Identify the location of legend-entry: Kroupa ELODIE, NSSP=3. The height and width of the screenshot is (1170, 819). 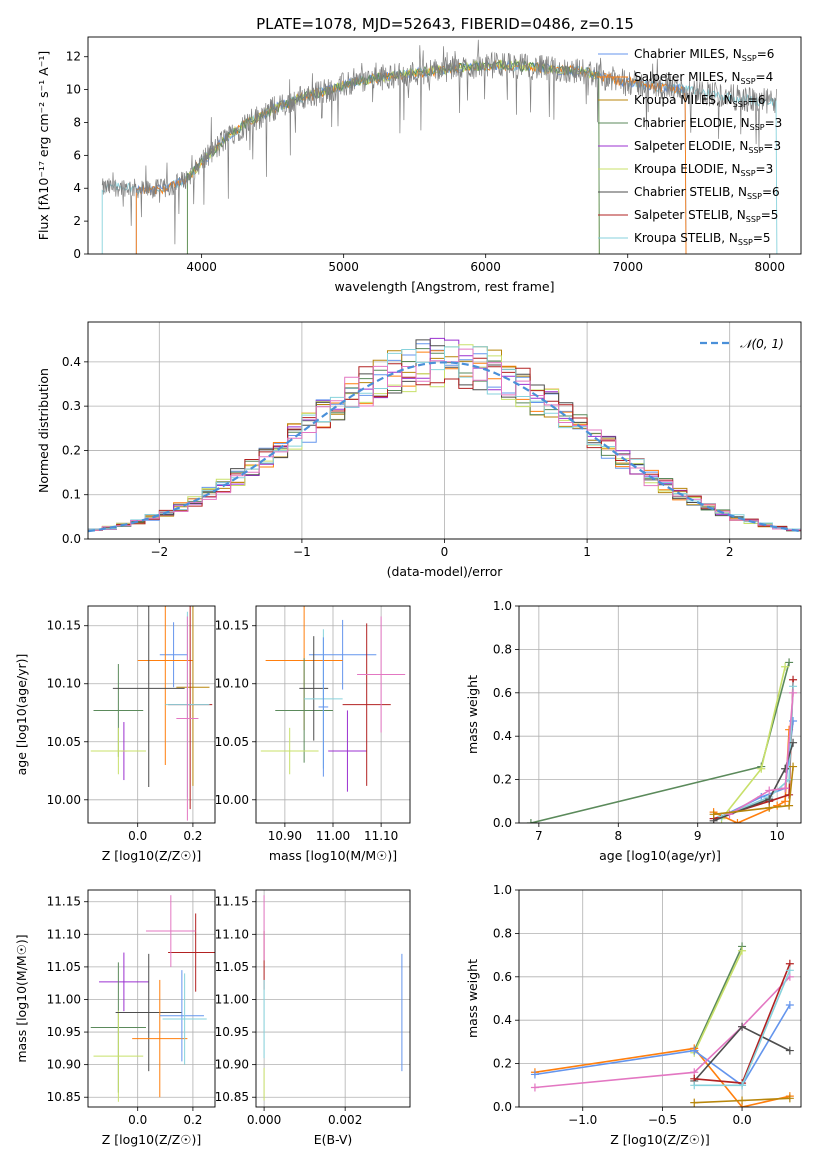
(703, 170).